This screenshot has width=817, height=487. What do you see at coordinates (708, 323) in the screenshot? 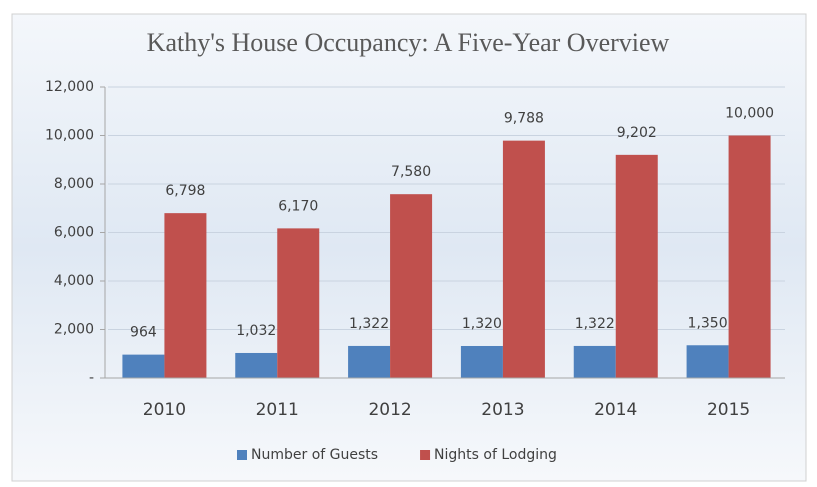
I see `data-label: 1,350` at bounding box center [708, 323].